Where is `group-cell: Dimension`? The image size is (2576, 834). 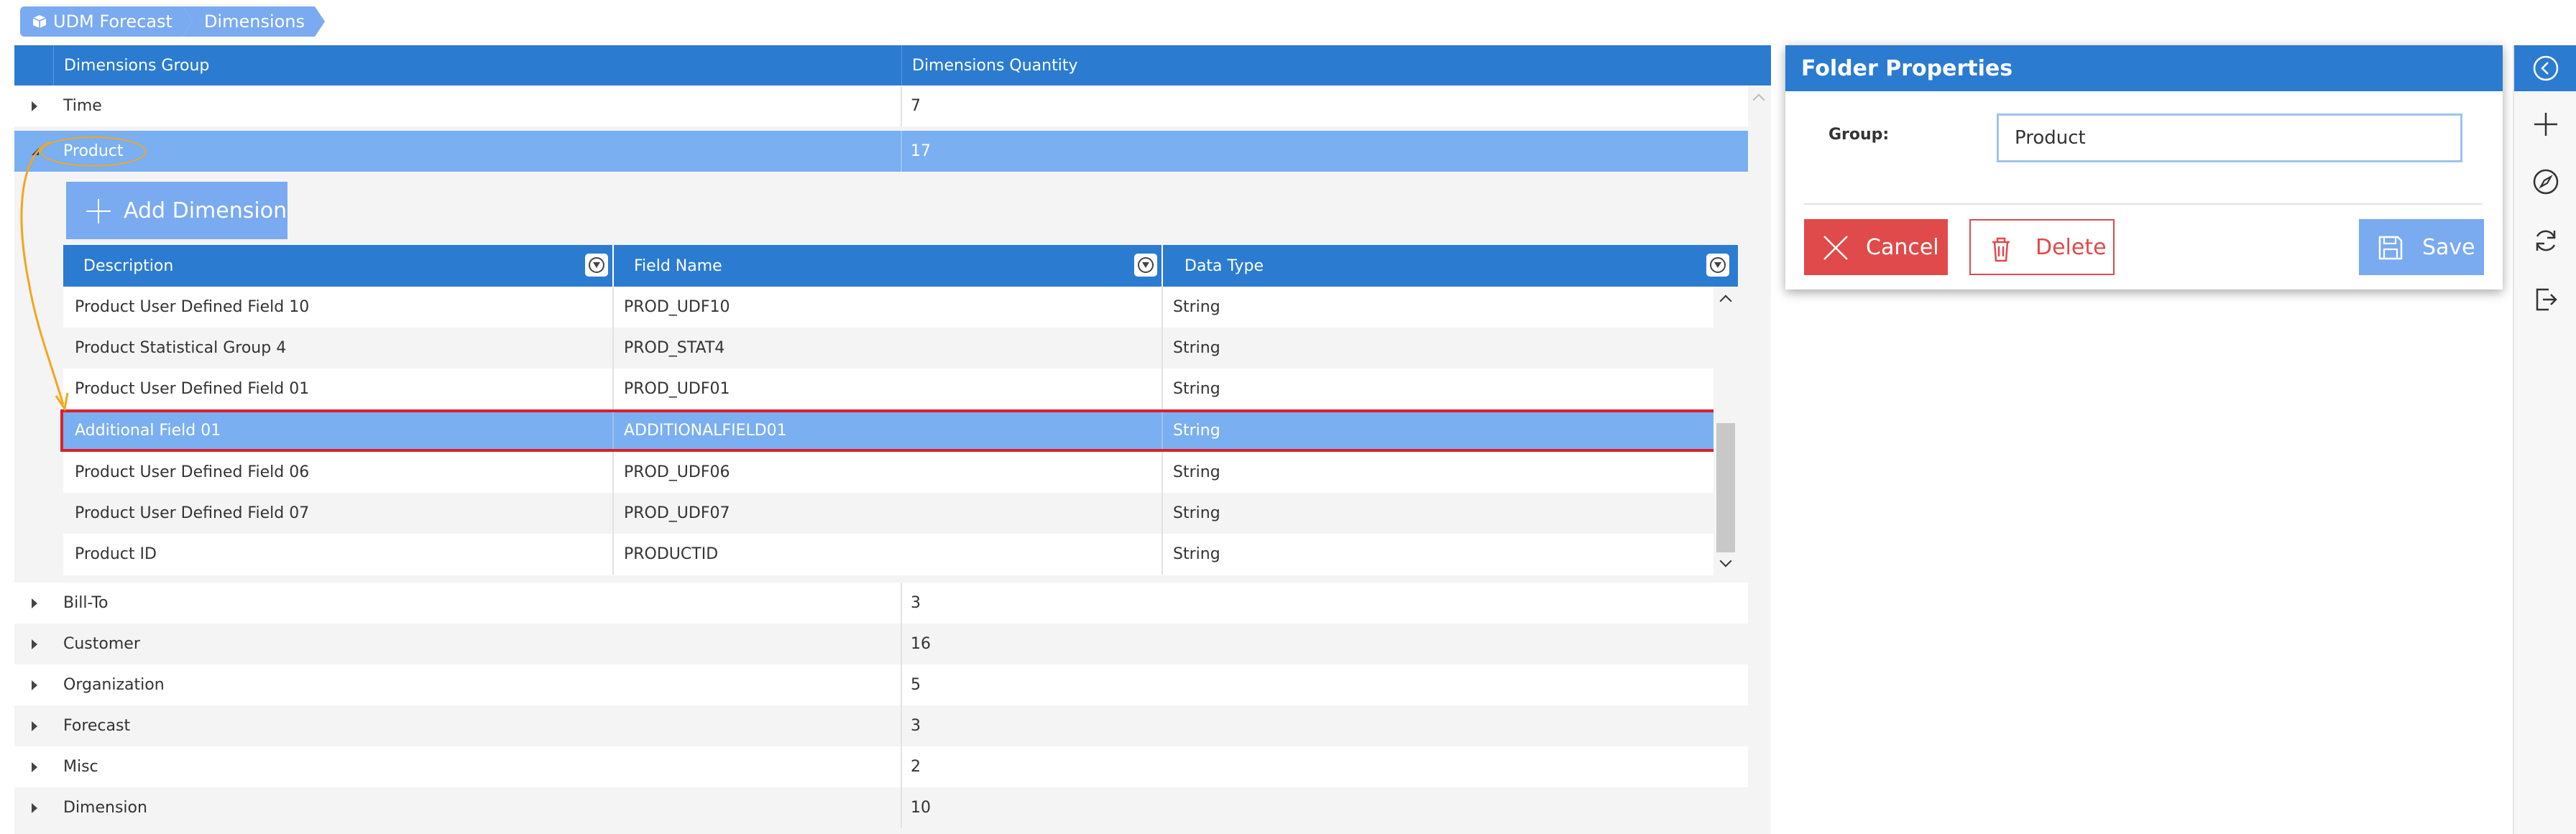
group-cell: Dimension is located at coordinates (105, 808).